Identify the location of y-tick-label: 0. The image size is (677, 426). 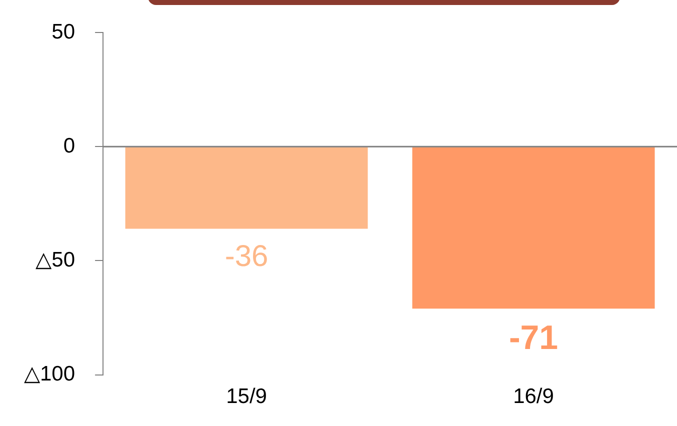
(69, 146).